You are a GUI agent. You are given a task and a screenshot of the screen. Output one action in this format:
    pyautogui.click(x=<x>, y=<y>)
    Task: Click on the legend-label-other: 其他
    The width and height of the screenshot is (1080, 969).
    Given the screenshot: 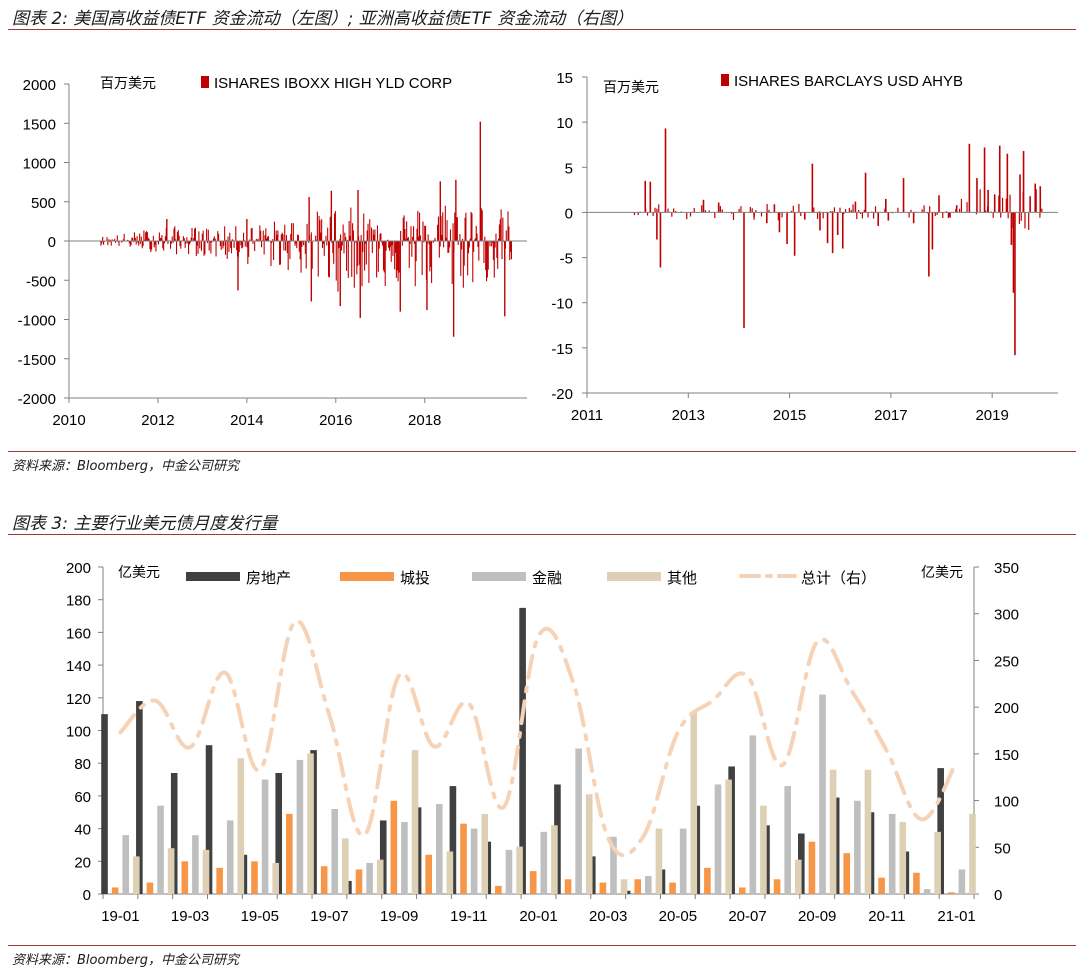 What is the action you would take?
    pyautogui.click(x=682, y=578)
    